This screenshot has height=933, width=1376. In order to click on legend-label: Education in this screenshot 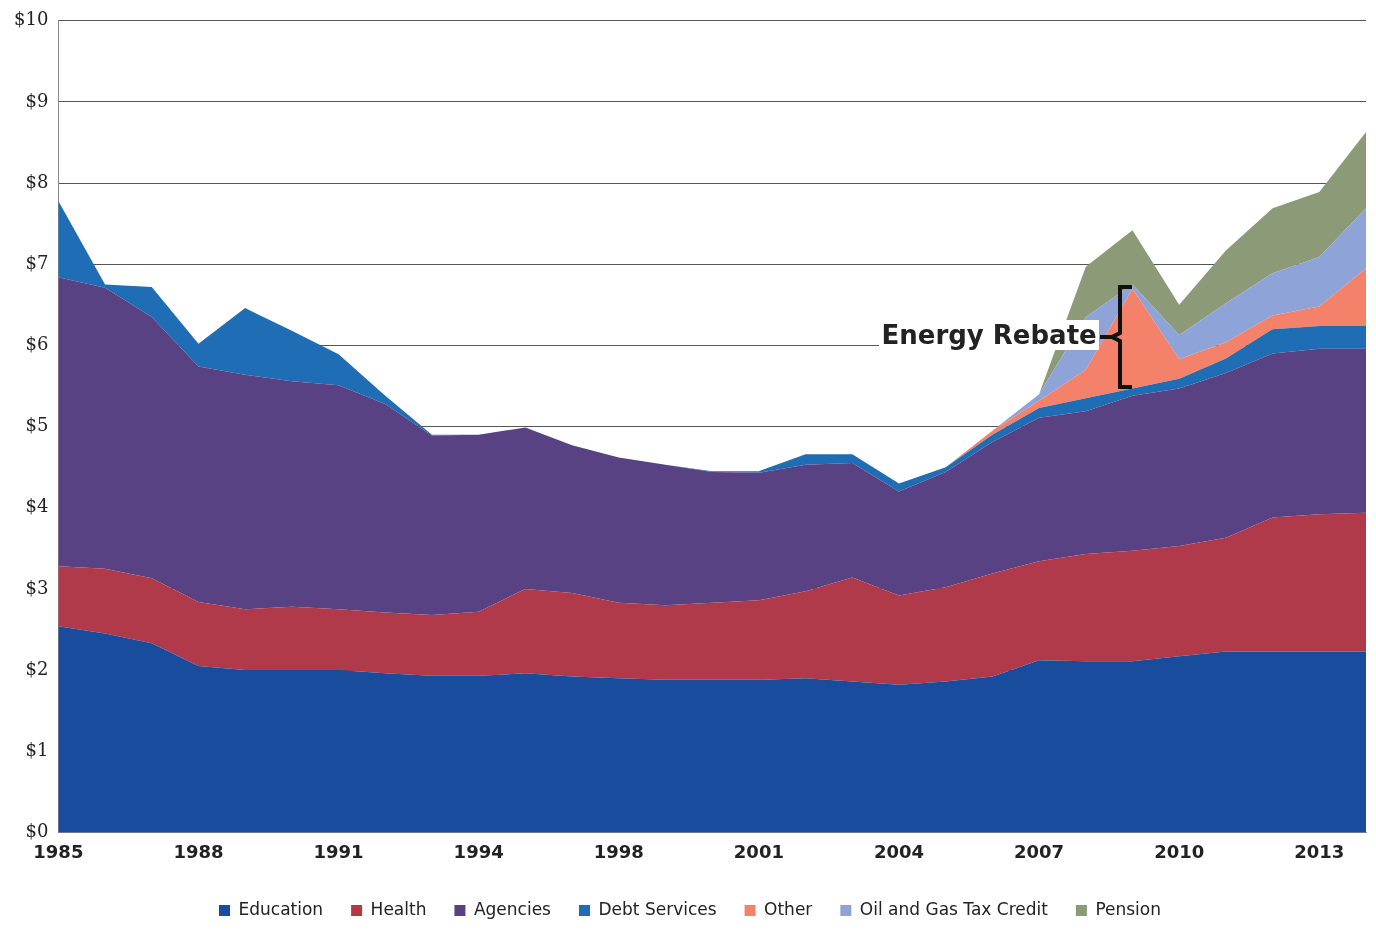, I will do `click(281, 908)`.